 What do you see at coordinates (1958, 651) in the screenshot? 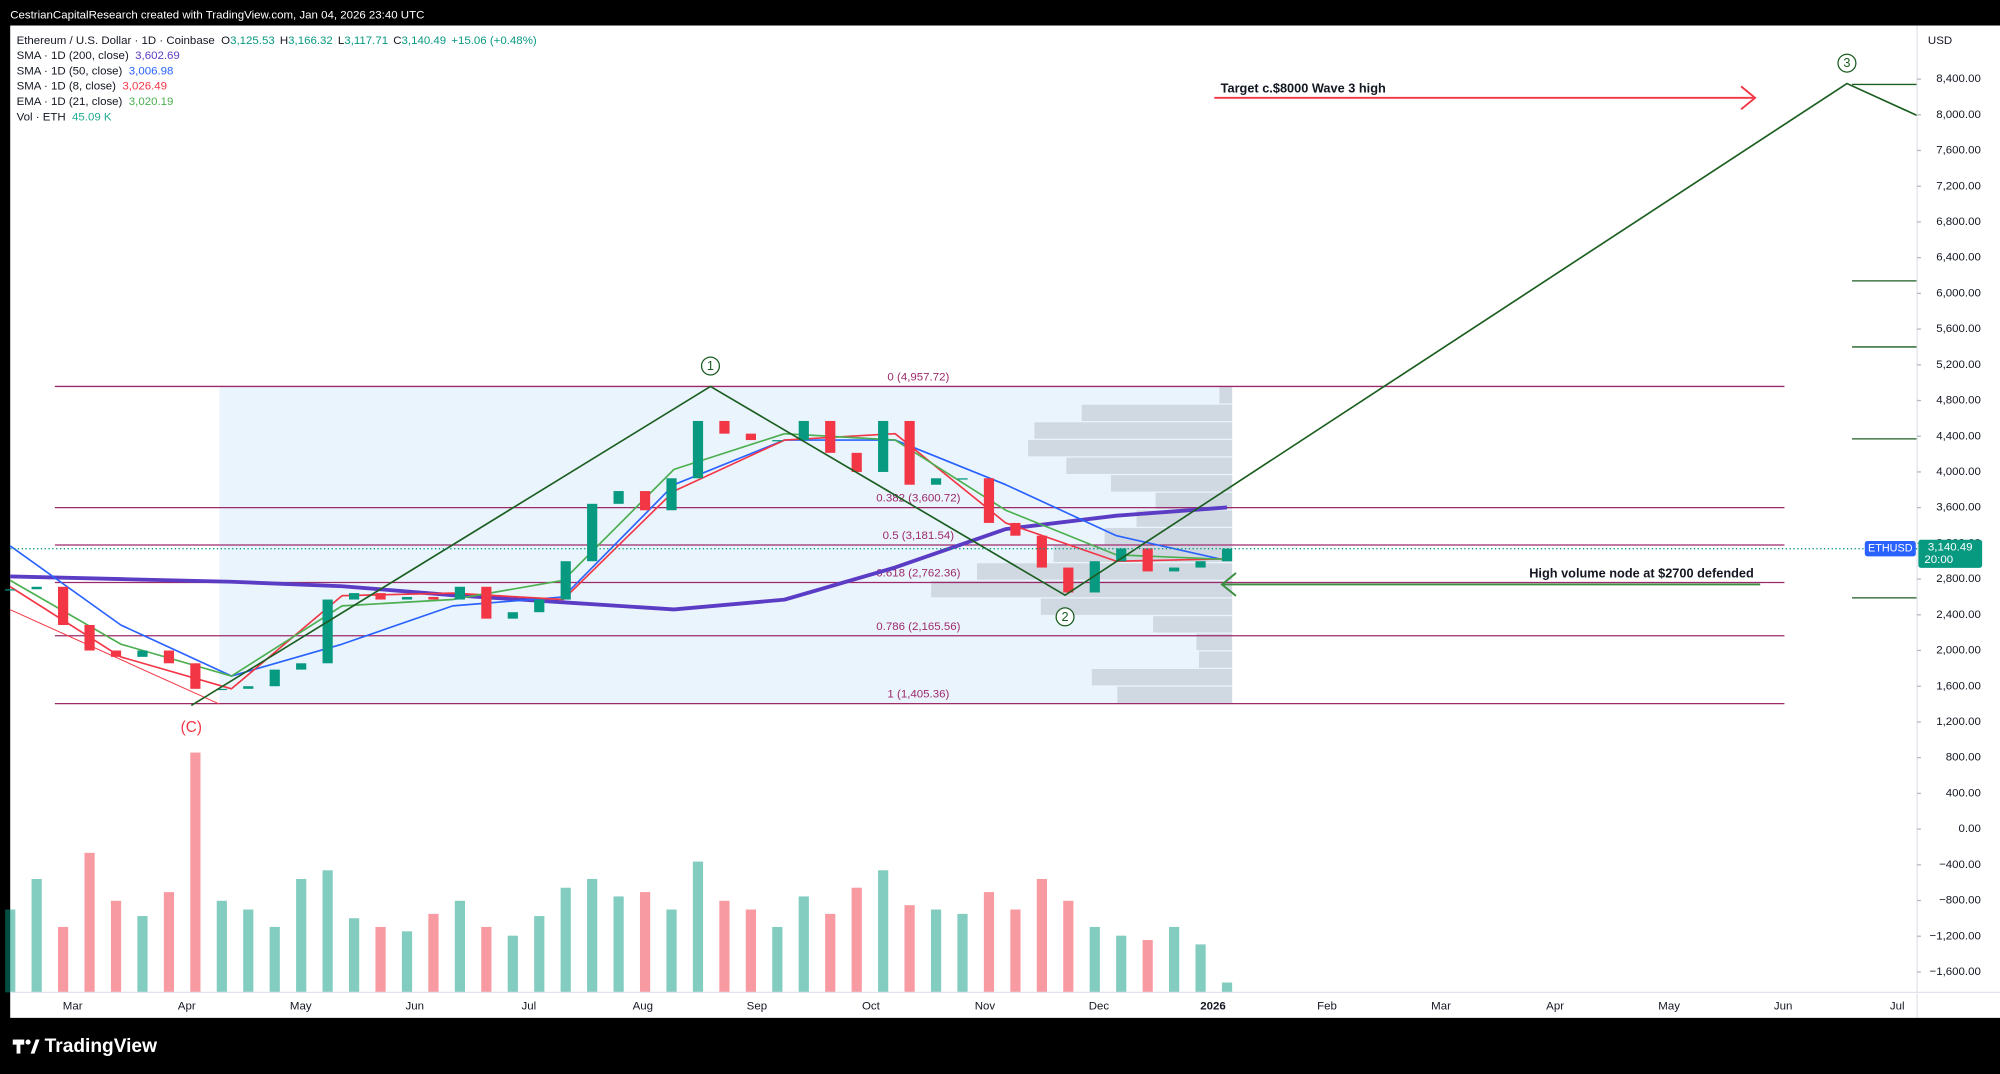
I see `y-tick-label: 2,000.00` at bounding box center [1958, 651].